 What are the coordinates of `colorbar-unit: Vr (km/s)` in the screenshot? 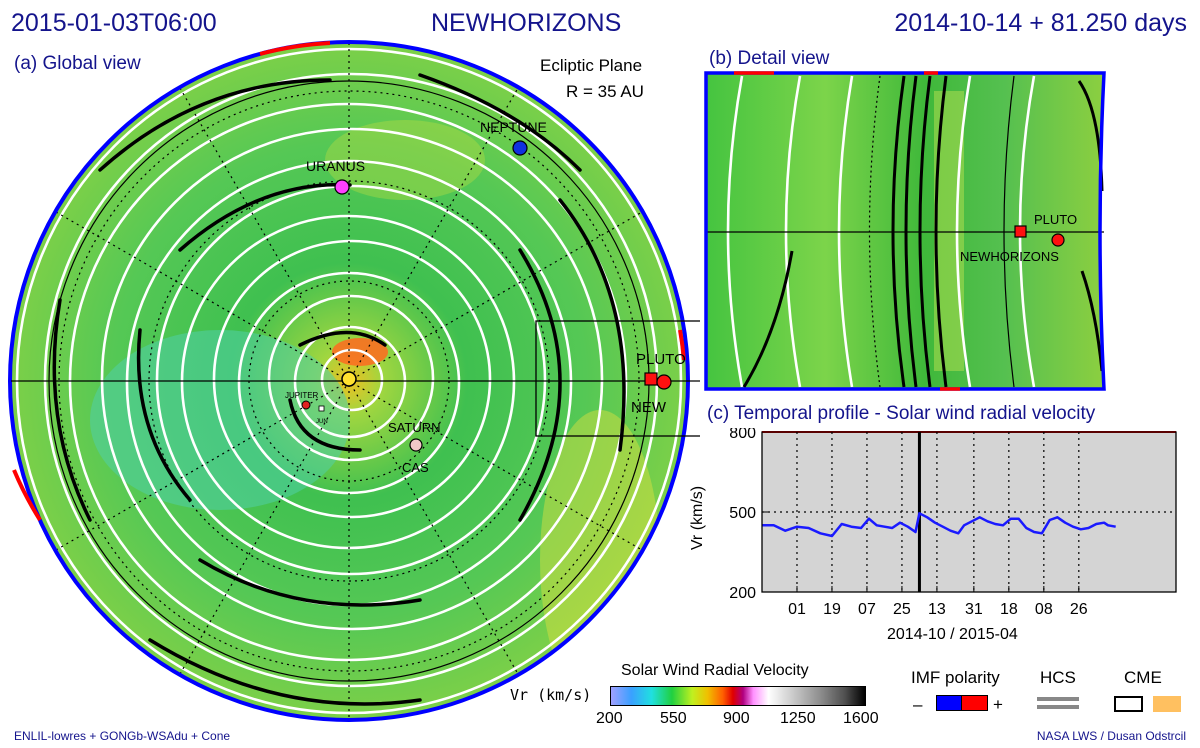 It's located at (551, 695).